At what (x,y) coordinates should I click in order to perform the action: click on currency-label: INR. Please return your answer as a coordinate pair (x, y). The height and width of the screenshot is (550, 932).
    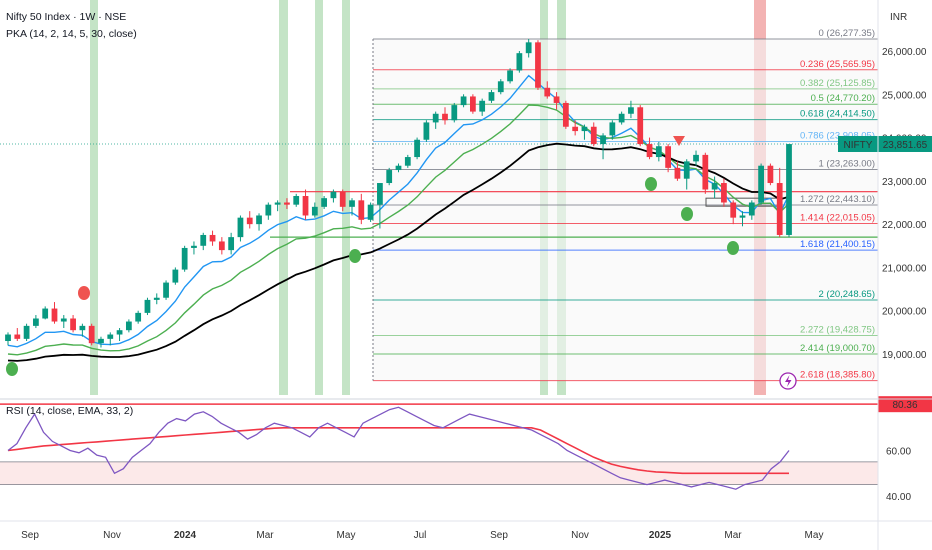
    Looking at the image, I should click on (898, 17).